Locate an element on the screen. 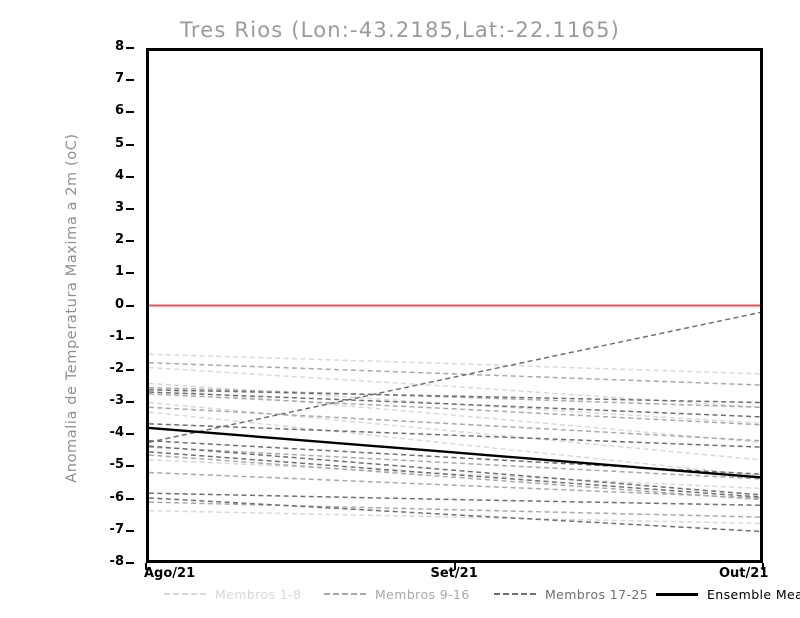 Image resolution: width=800 pixels, height=618 pixels. y-tick-label: -4 is located at coordinates (116, 433).